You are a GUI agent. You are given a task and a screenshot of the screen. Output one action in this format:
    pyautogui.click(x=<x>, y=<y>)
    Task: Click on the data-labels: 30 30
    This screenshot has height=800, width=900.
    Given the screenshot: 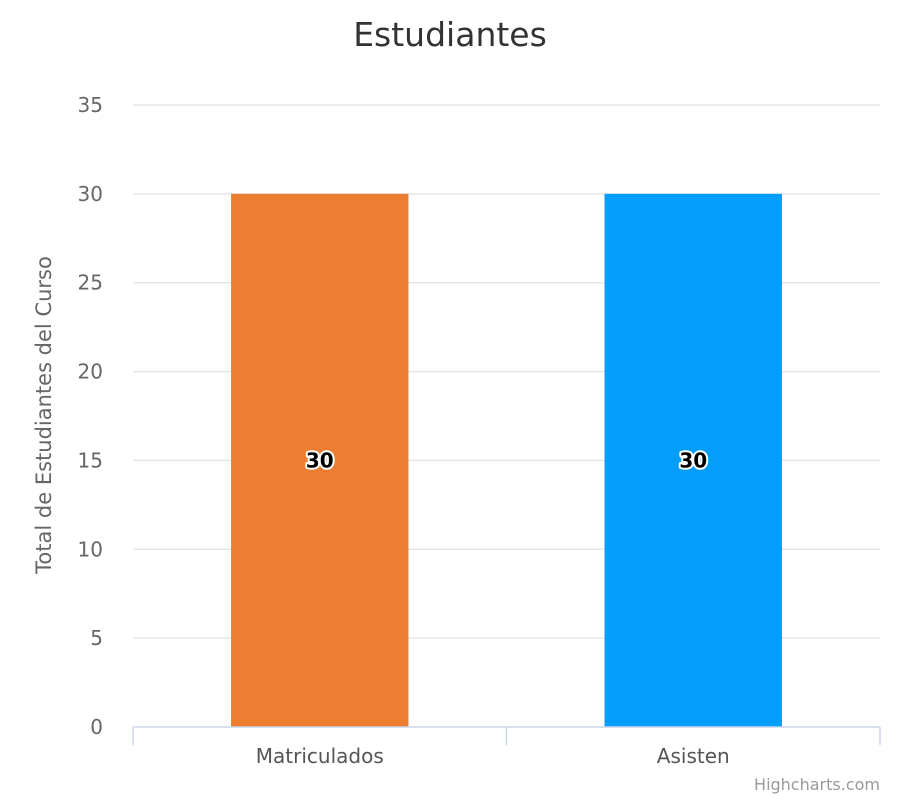 What is the action you would take?
    pyautogui.click(x=506, y=460)
    